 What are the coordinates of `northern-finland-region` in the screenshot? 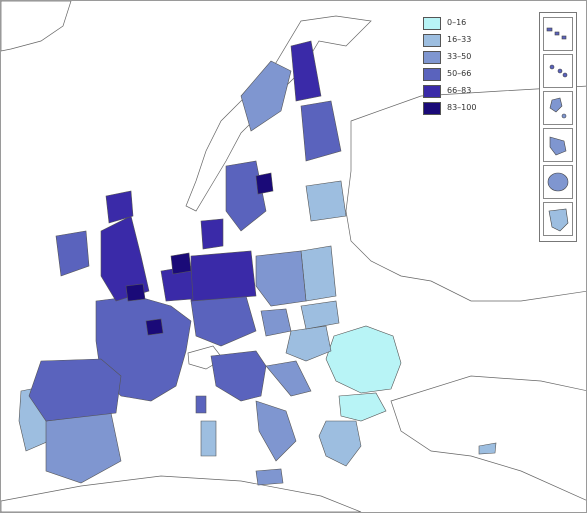 It's located at (306, 71).